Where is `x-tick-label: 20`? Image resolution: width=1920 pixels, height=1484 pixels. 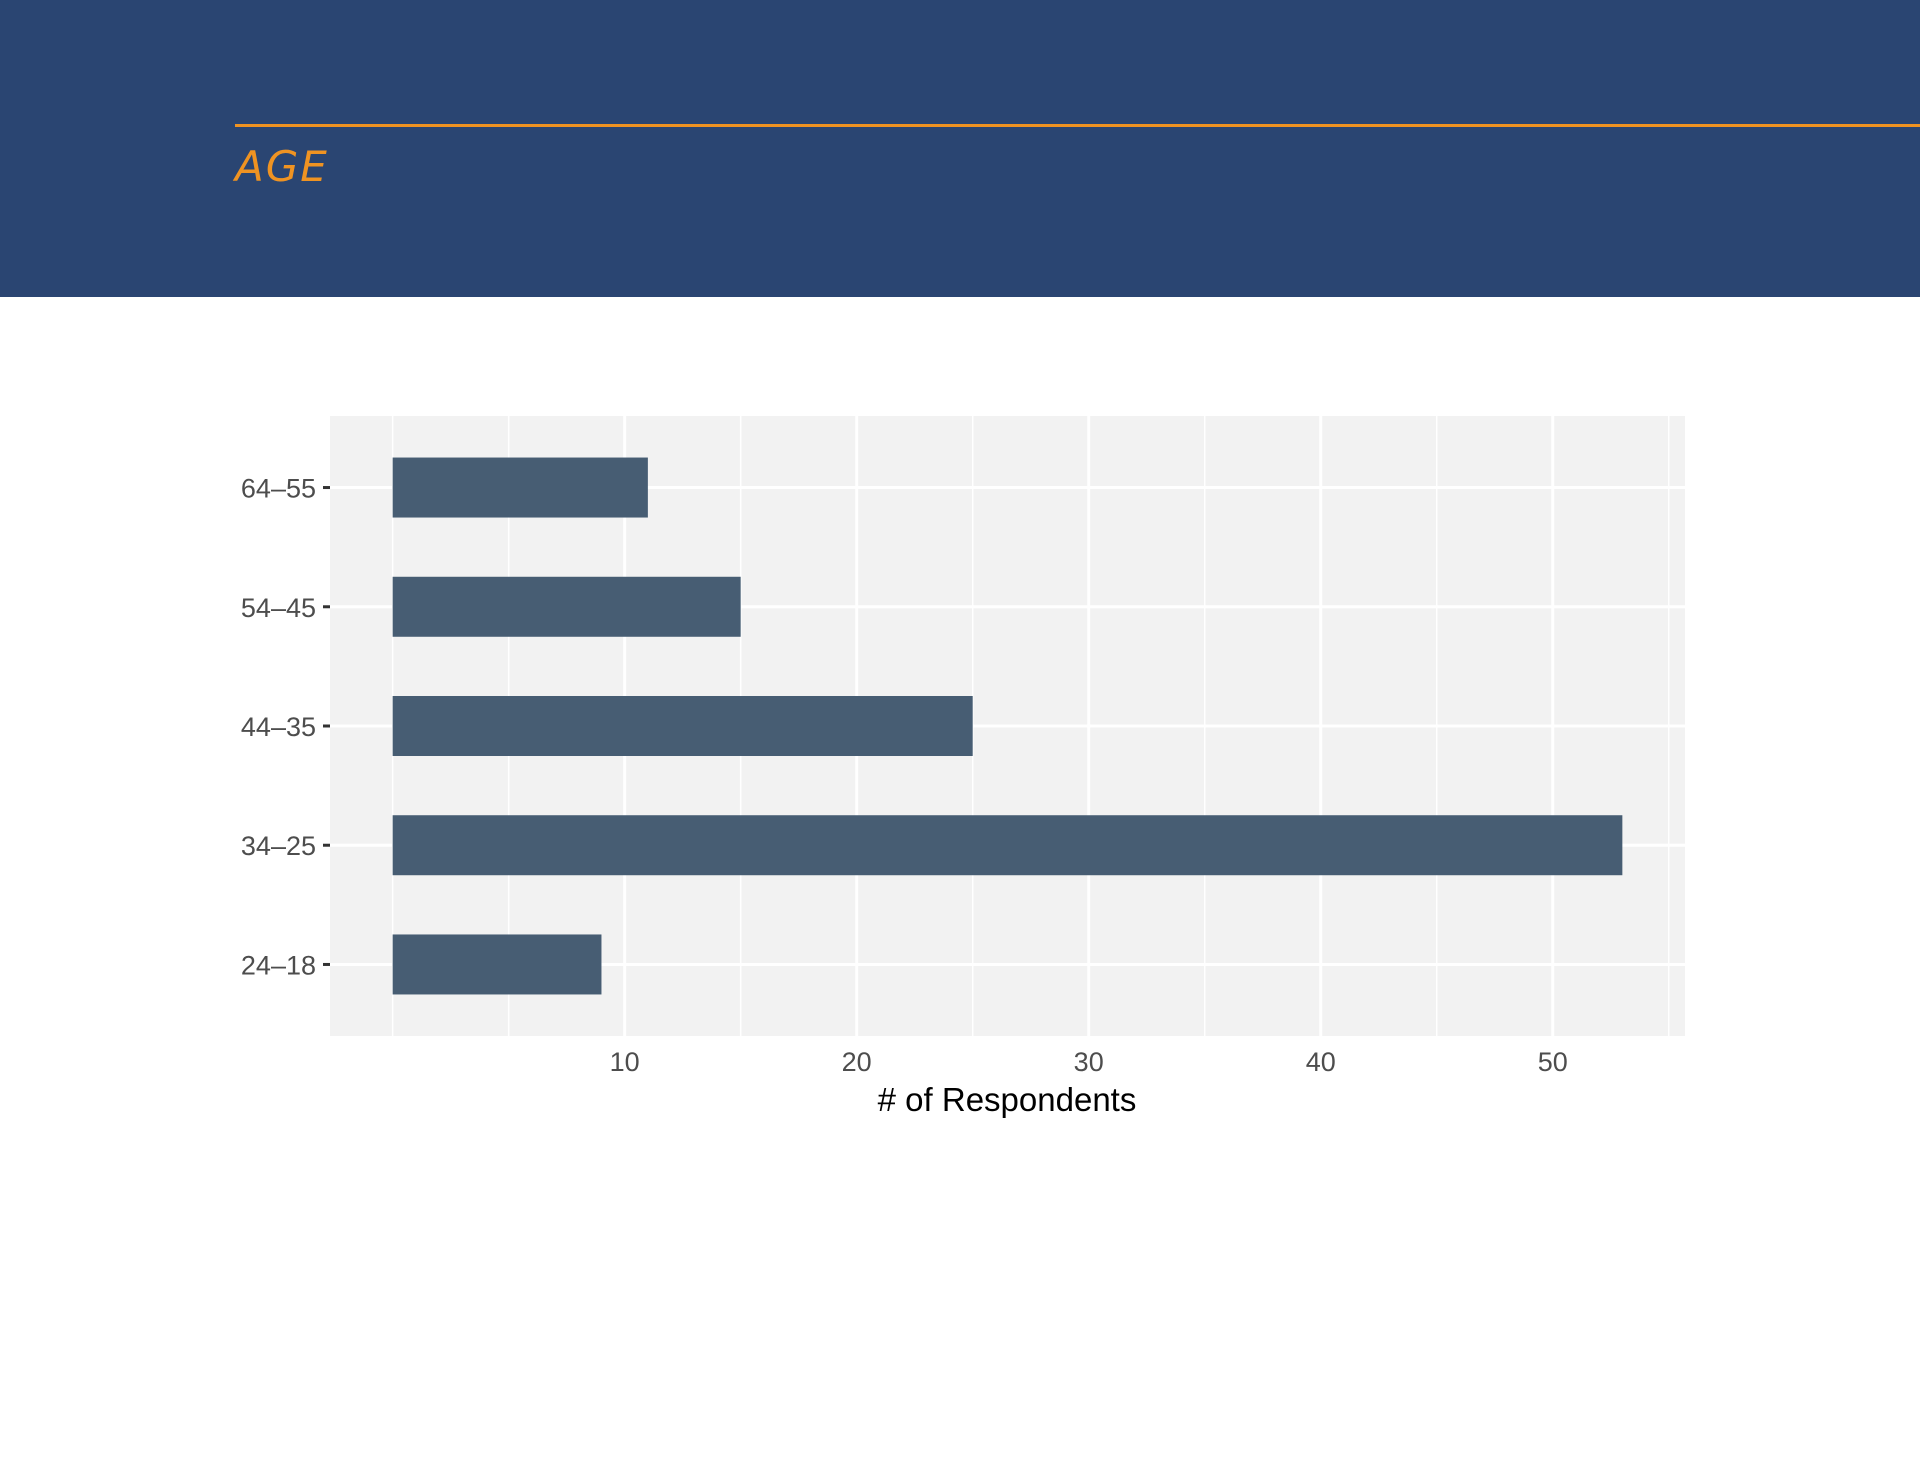 x-tick-label: 20 is located at coordinates (857, 1062).